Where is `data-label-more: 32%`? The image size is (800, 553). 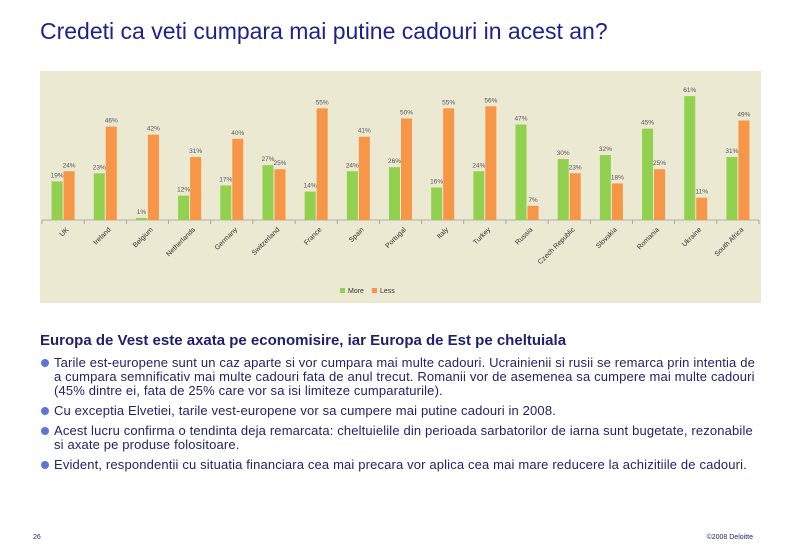
data-label-more: 32% is located at coordinates (605, 149).